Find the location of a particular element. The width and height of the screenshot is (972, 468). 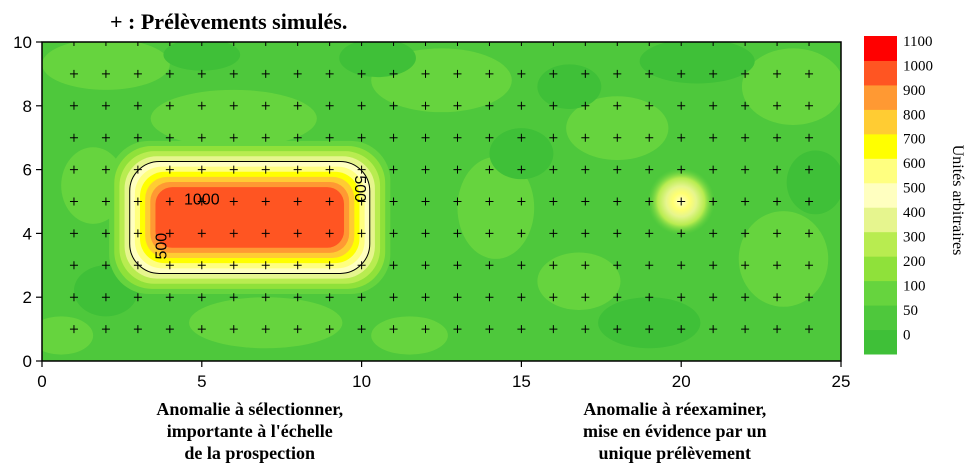

colorbar-tick-label: 300 is located at coordinates (914, 238).